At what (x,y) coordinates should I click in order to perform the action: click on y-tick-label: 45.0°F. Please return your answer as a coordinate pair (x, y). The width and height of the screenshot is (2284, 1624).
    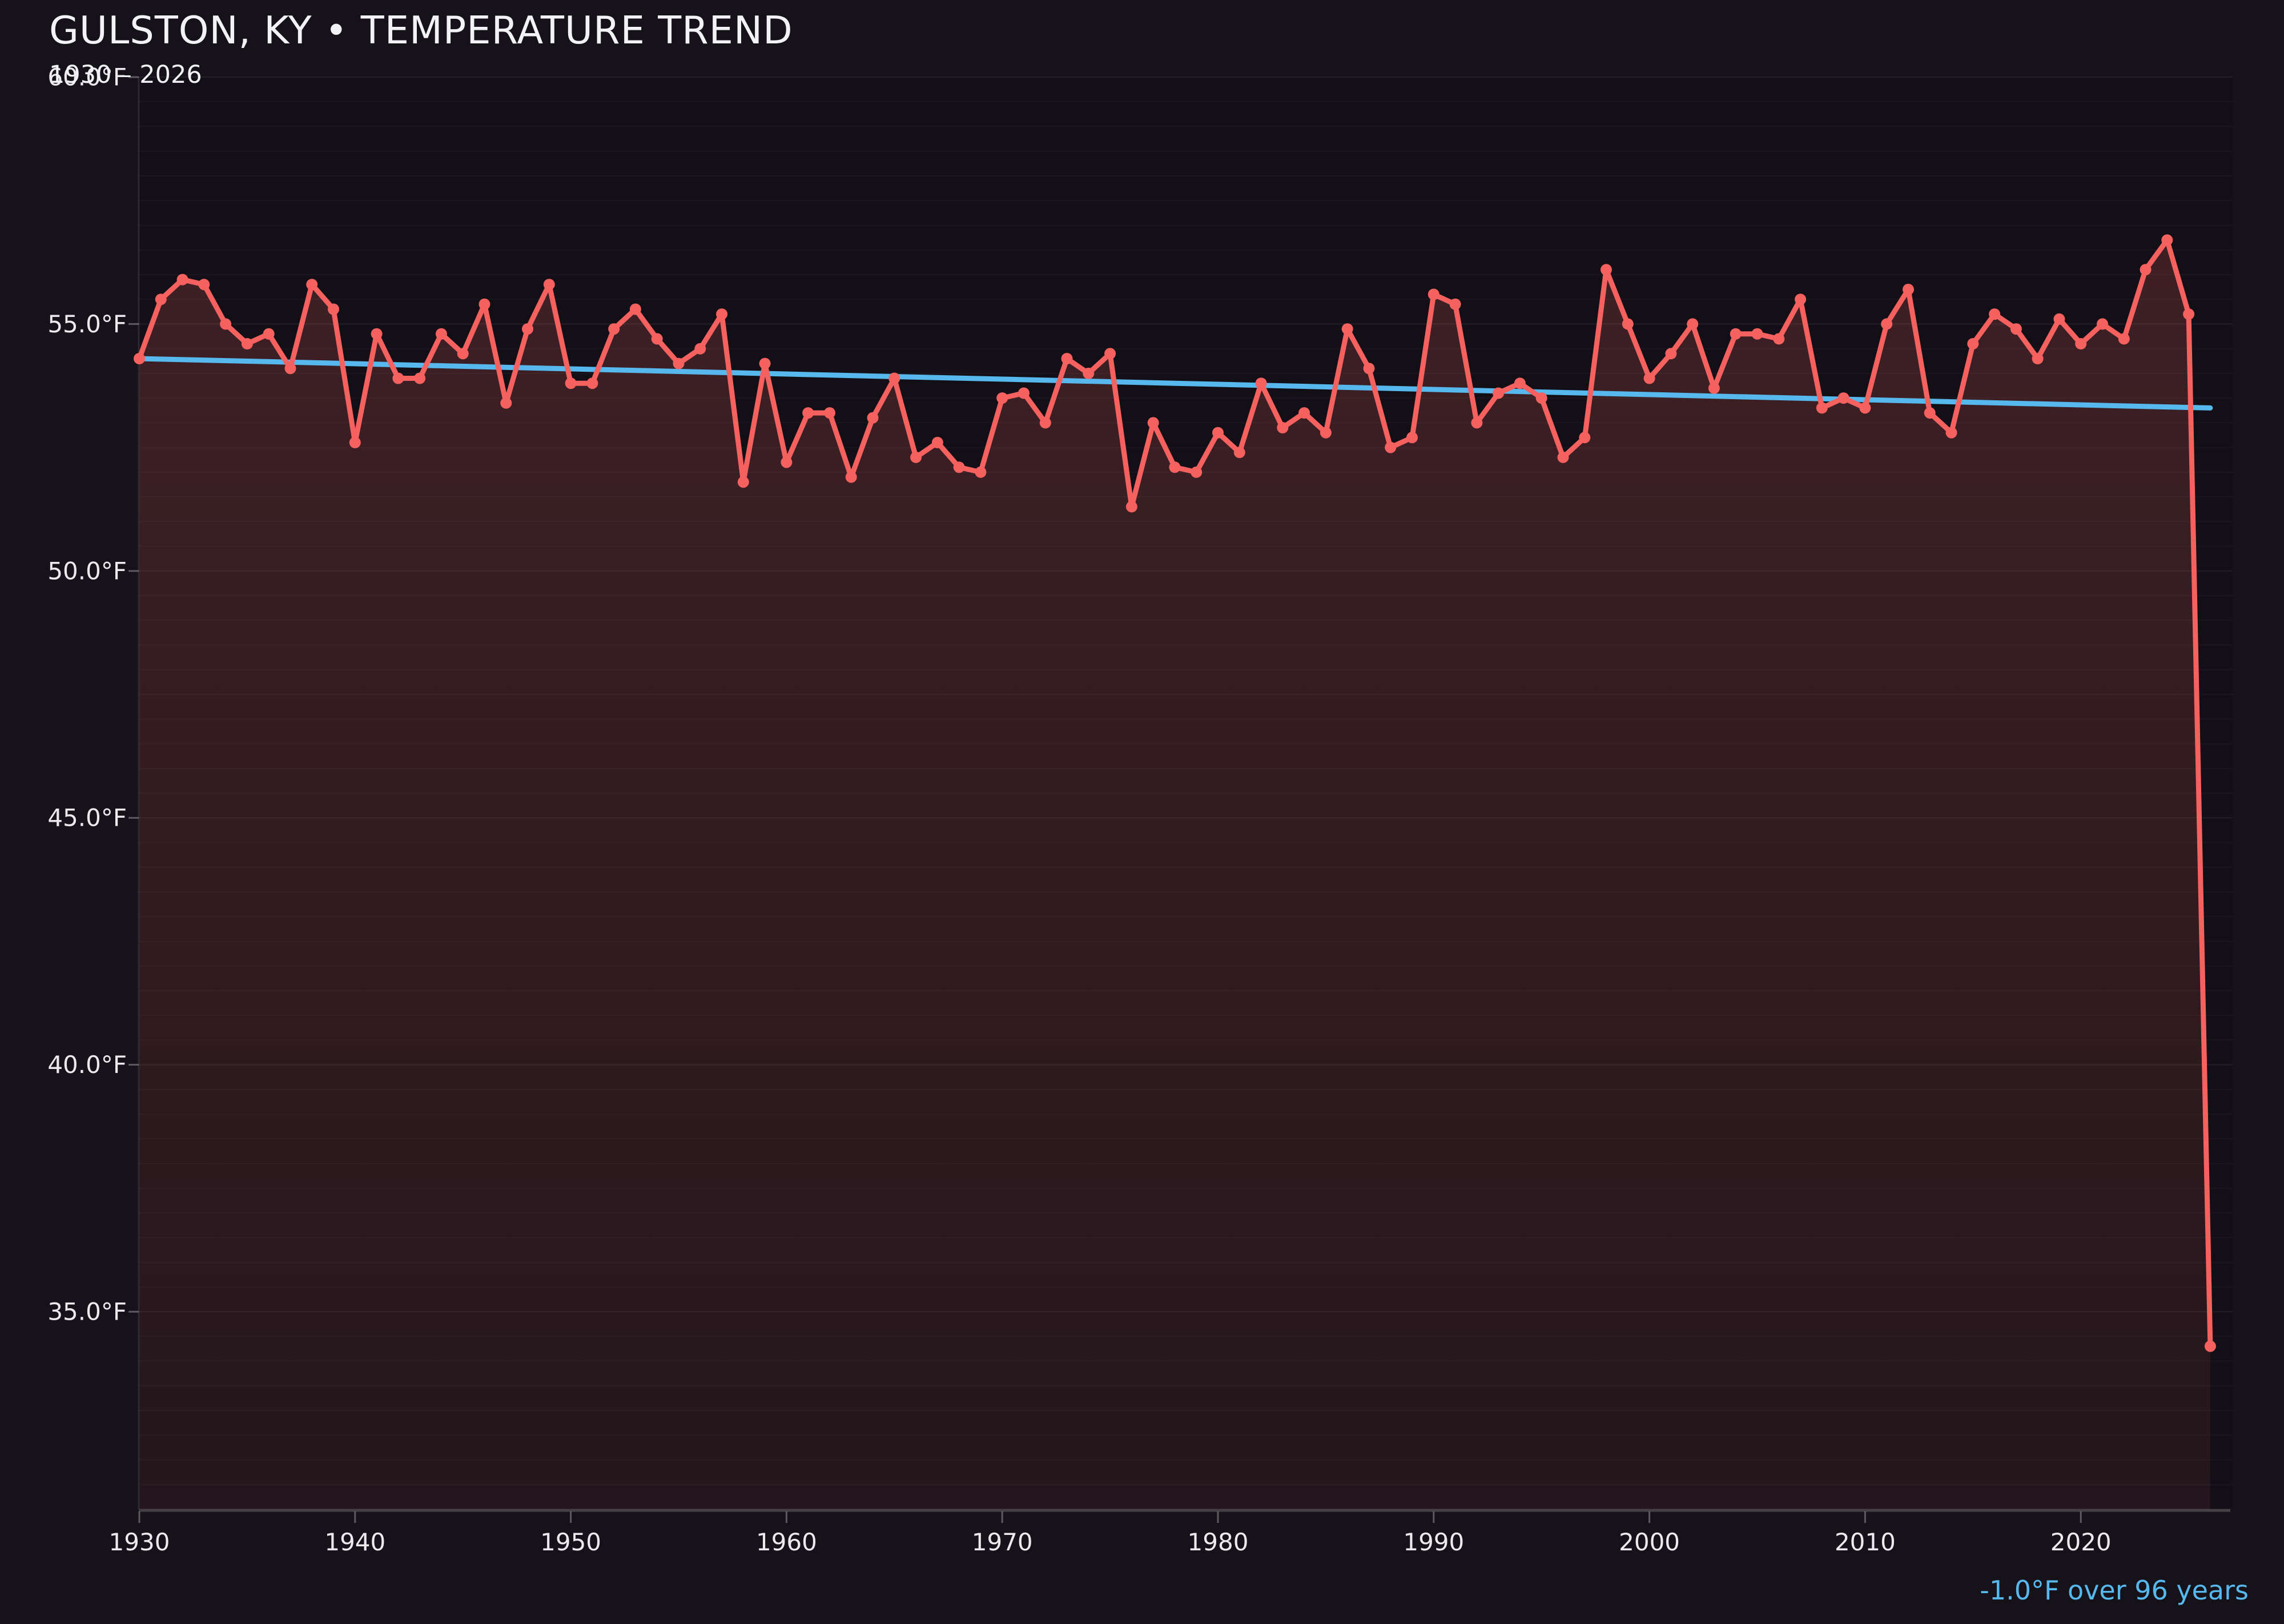
    Looking at the image, I should click on (87, 818).